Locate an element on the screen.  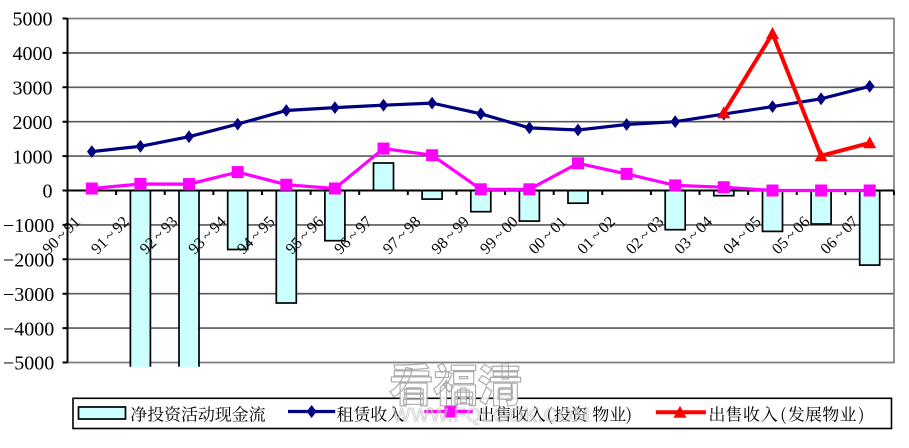
svg-text: −2000 is located at coordinates (28, 261).